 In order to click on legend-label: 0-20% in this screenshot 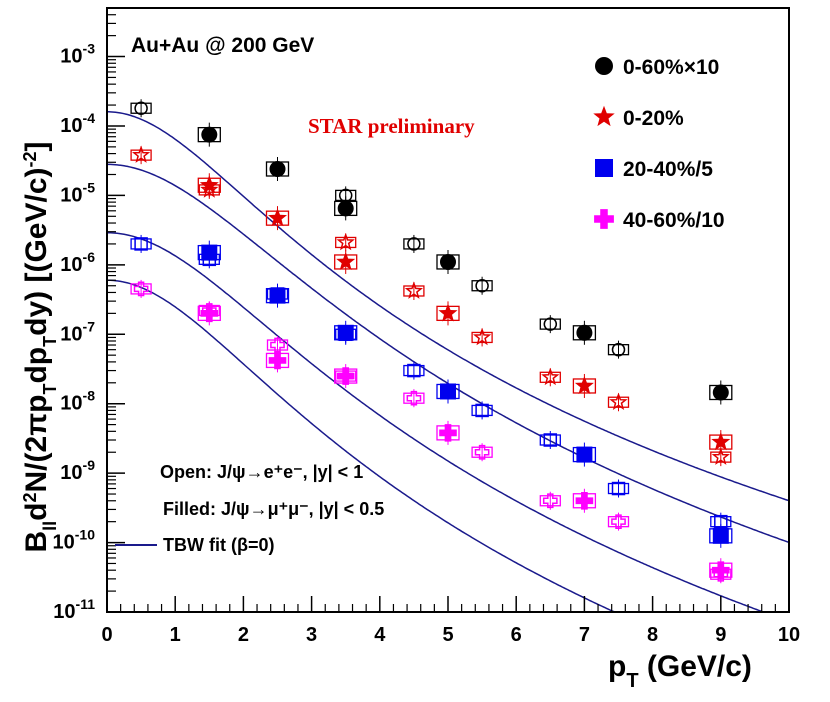, I will do `click(653, 118)`.